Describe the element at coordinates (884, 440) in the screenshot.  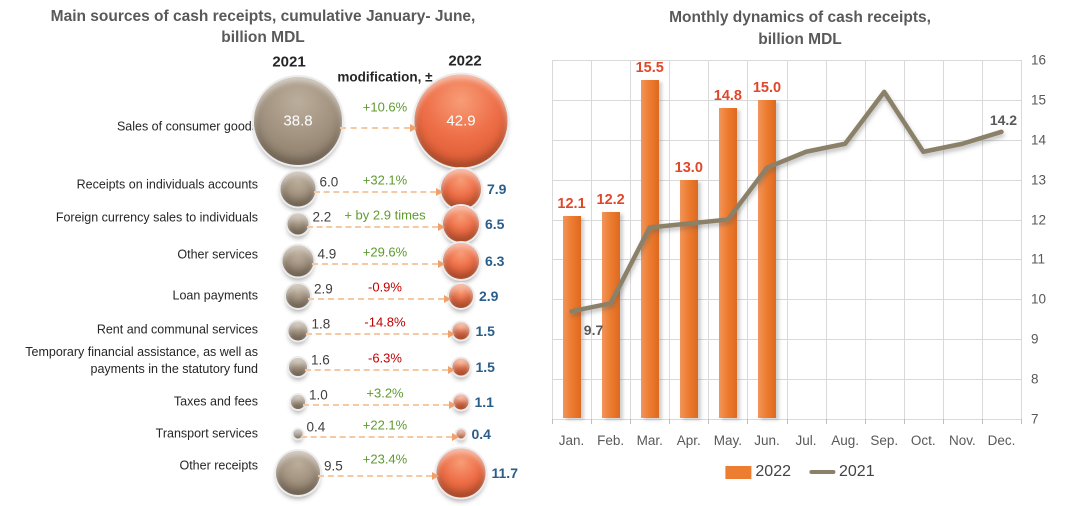
I see `x-axis-month-label: Sep.` at that location.